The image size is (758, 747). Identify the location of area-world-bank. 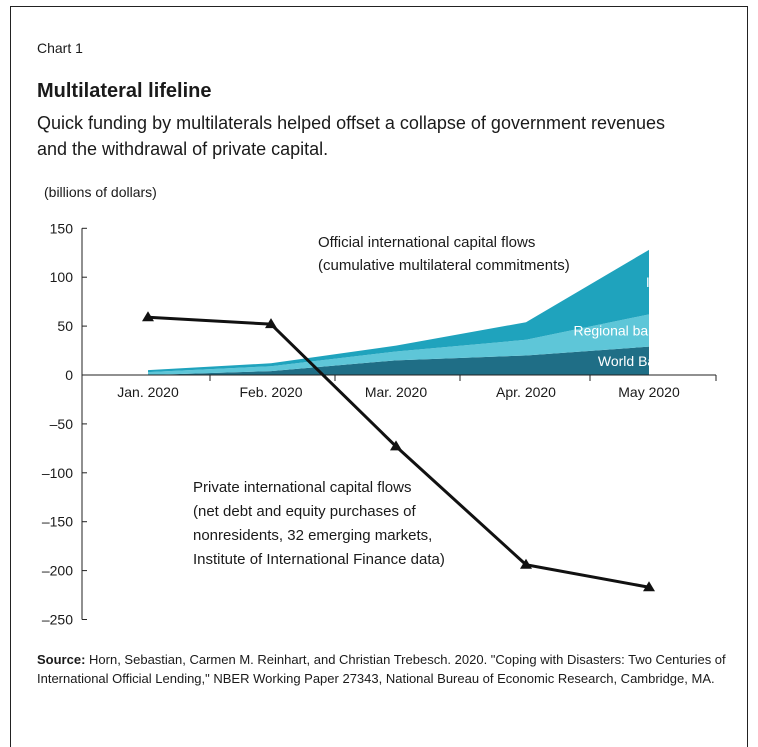
(398, 360).